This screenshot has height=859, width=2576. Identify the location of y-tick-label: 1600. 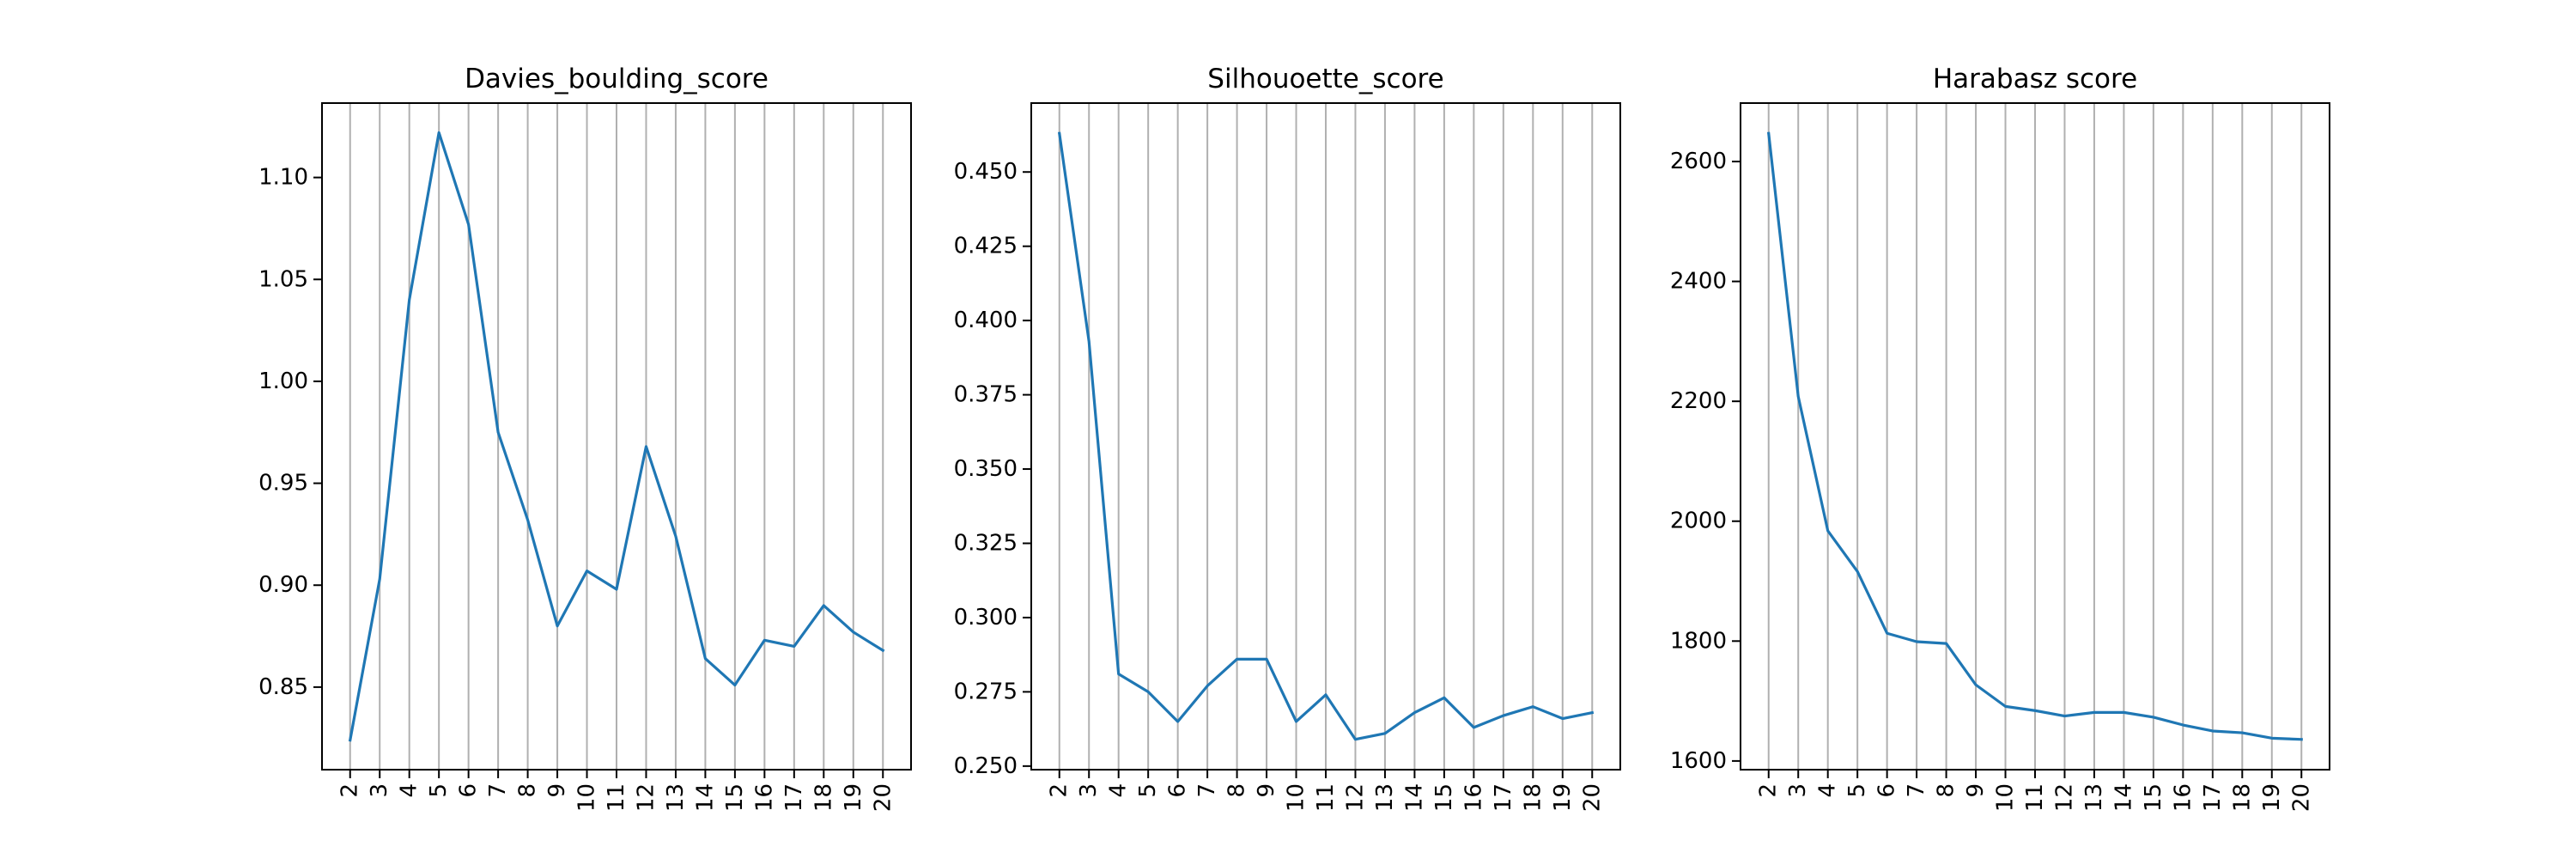
(1698, 761).